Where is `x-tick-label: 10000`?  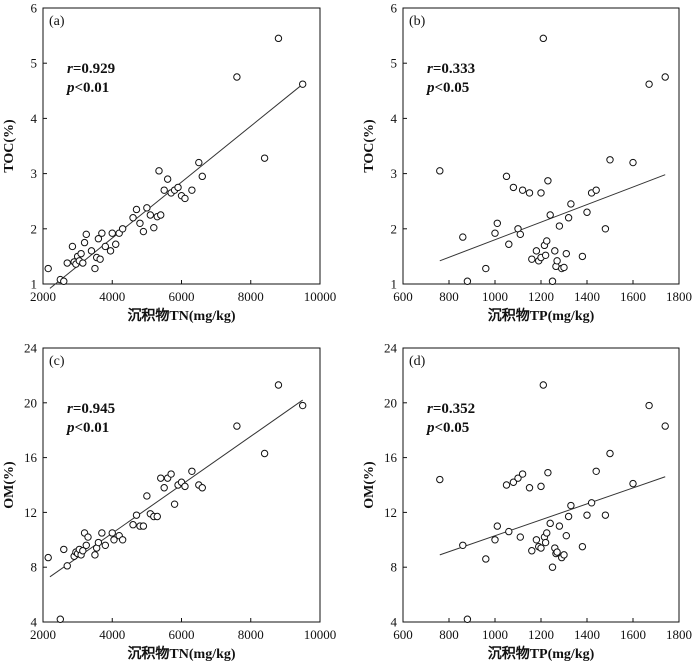 x-tick-label: 10000 is located at coordinates (320, 634).